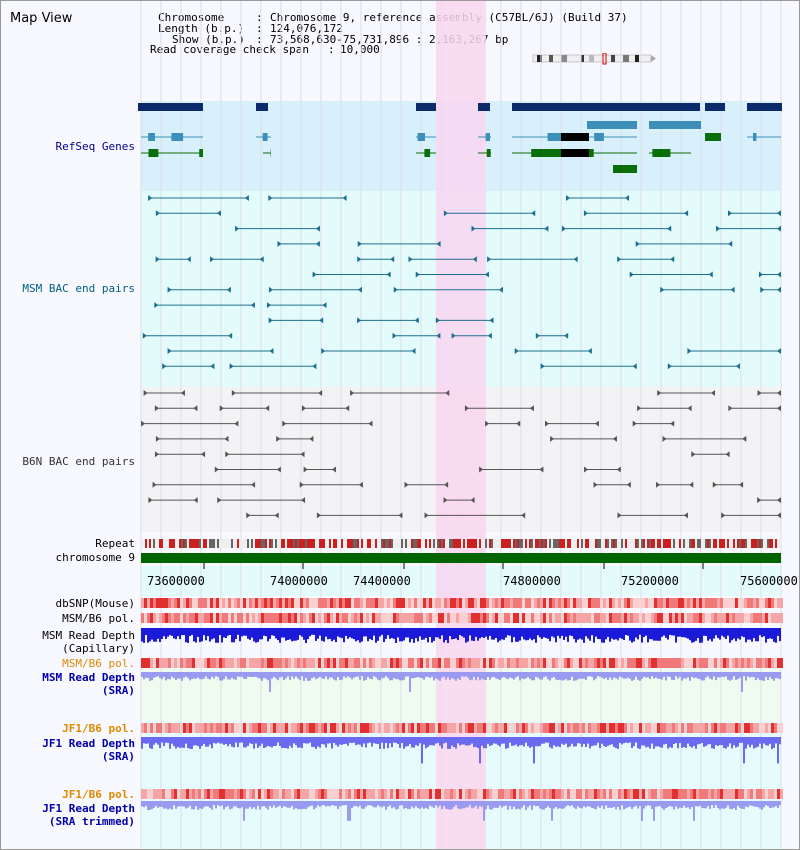  I want to click on dbsnp-track-label: dbSNP(Mouse), so click(95, 603).